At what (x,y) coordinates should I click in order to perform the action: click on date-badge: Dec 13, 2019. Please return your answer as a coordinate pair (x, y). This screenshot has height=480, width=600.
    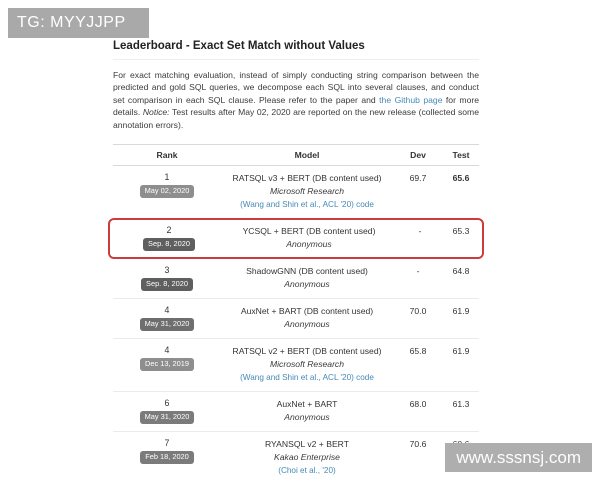
    Looking at the image, I should click on (167, 365).